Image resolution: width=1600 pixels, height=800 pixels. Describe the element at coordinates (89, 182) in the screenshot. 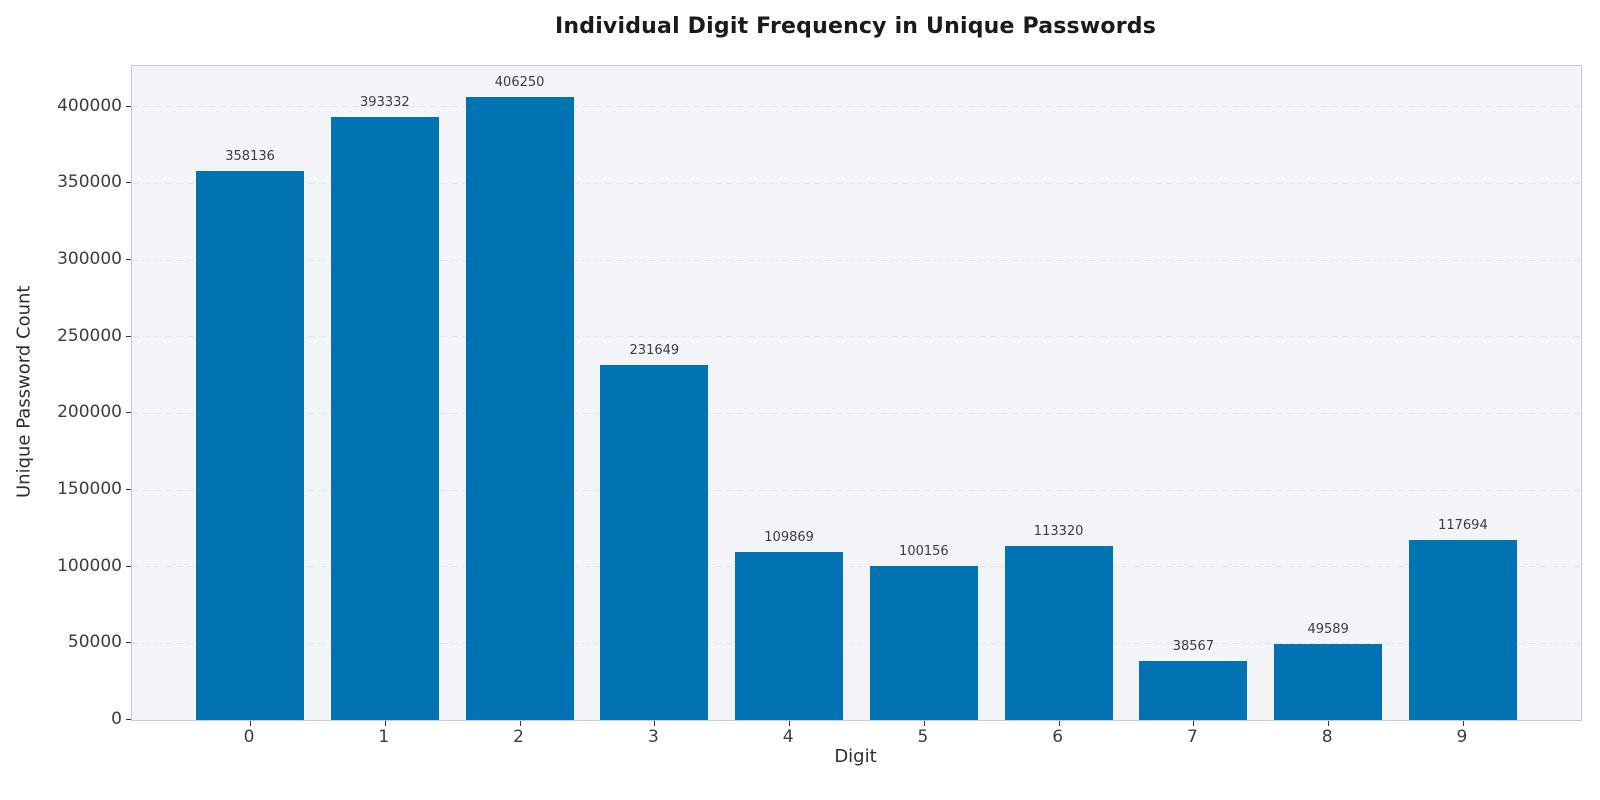

I see `y-tick-label: 350000` at that location.